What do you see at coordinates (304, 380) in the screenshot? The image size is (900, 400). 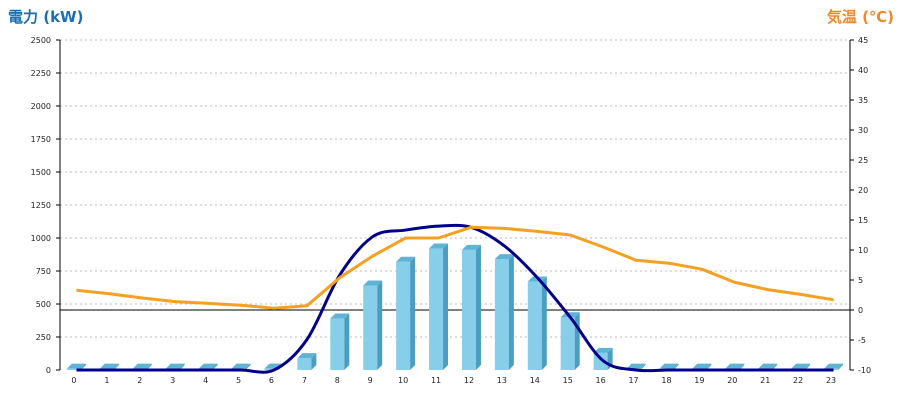 I see `x-tick-label: 7` at bounding box center [304, 380].